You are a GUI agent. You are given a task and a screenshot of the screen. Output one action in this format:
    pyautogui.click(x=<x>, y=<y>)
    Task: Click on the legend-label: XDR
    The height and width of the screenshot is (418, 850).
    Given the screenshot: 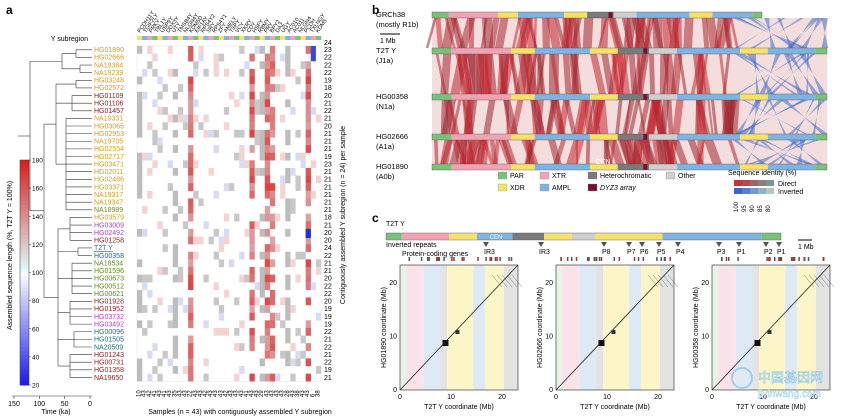 What is the action you would take?
    pyautogui.click(x=517, y=188)
    